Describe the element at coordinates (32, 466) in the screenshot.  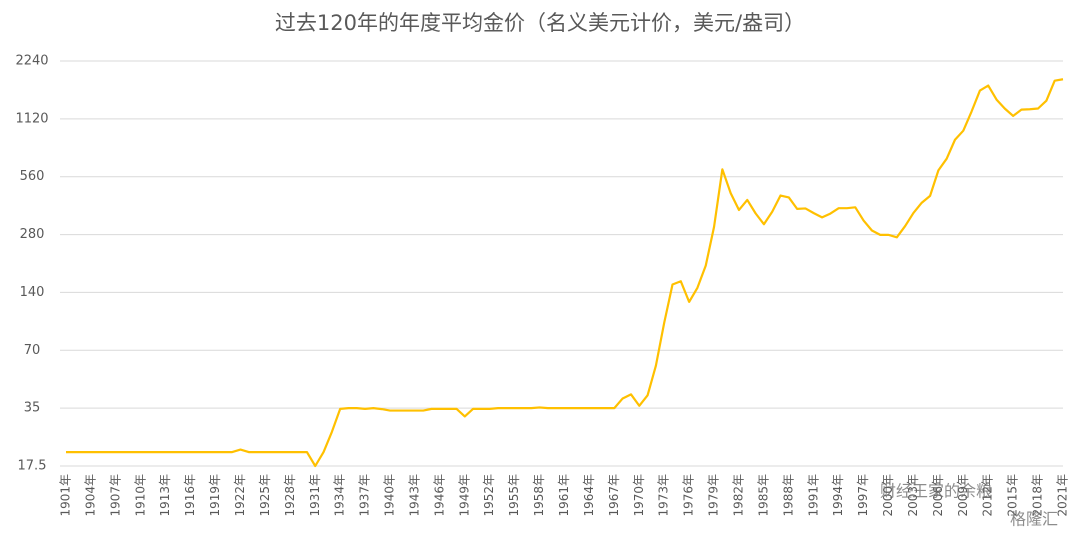
I see `y-tick-label: 17.5` at that location.